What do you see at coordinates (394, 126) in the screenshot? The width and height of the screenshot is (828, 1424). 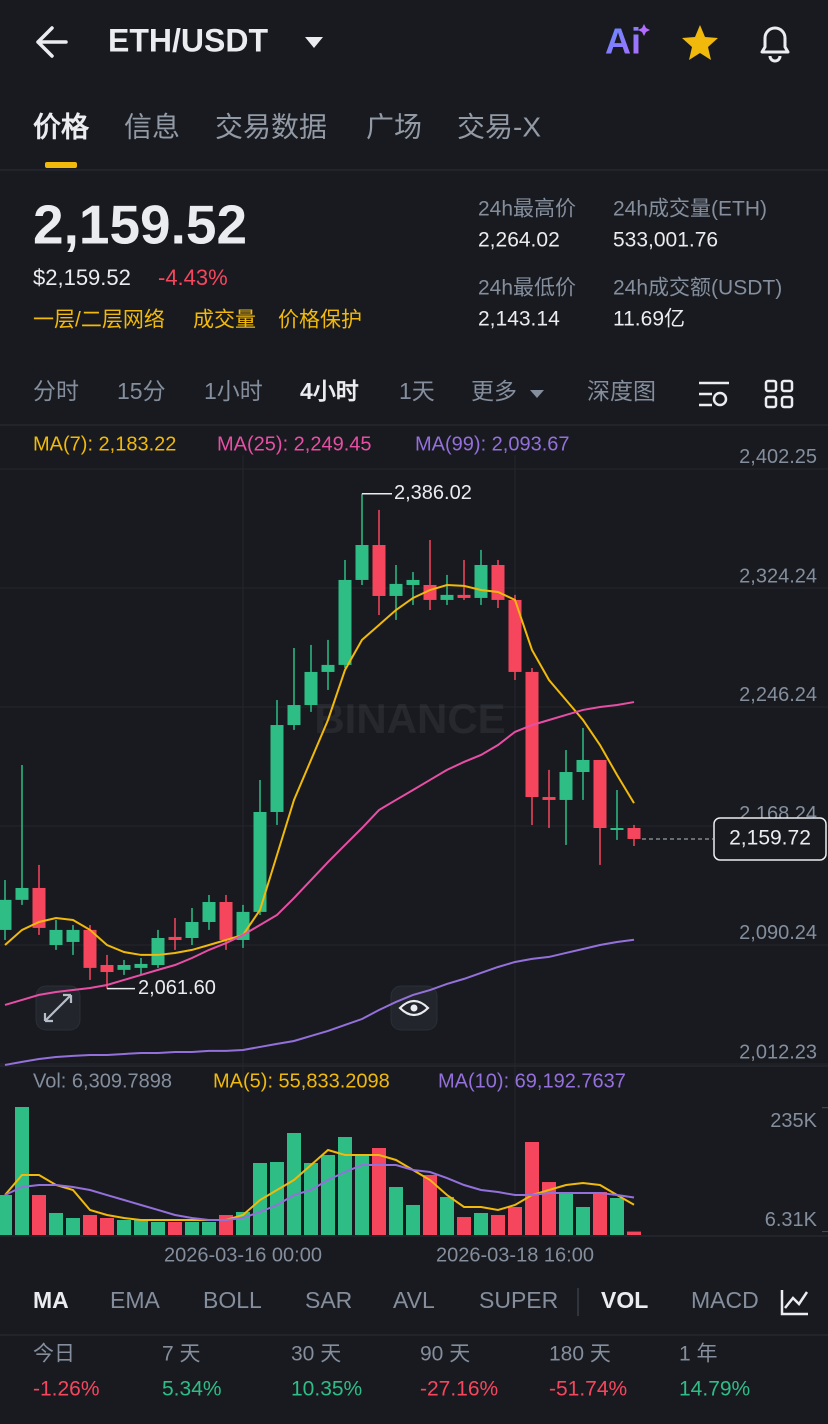 I see `tab: 广场` at bounding box center [394, 126].